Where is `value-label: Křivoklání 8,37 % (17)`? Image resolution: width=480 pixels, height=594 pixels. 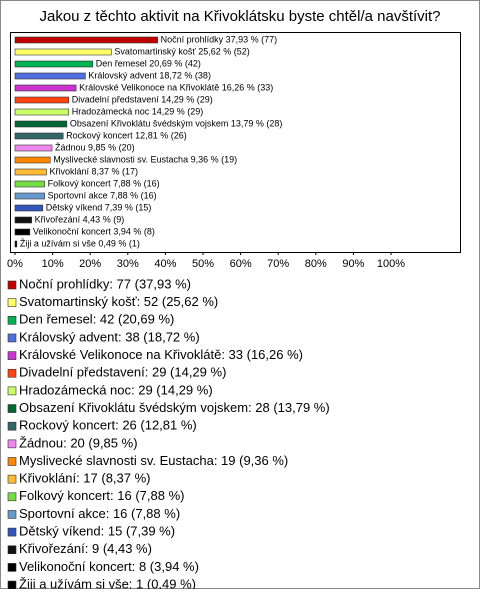
value-label: Křivoklání 8,37 % (17) is located at coordinates (93, 171).